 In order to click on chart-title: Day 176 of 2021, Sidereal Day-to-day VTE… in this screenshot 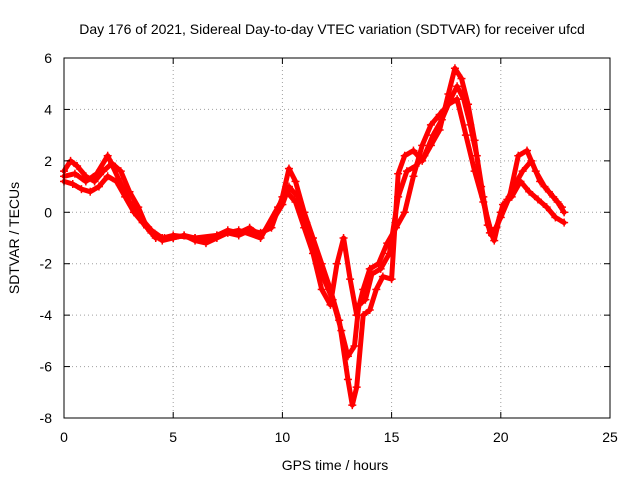, I will do `click(332, 29)`.